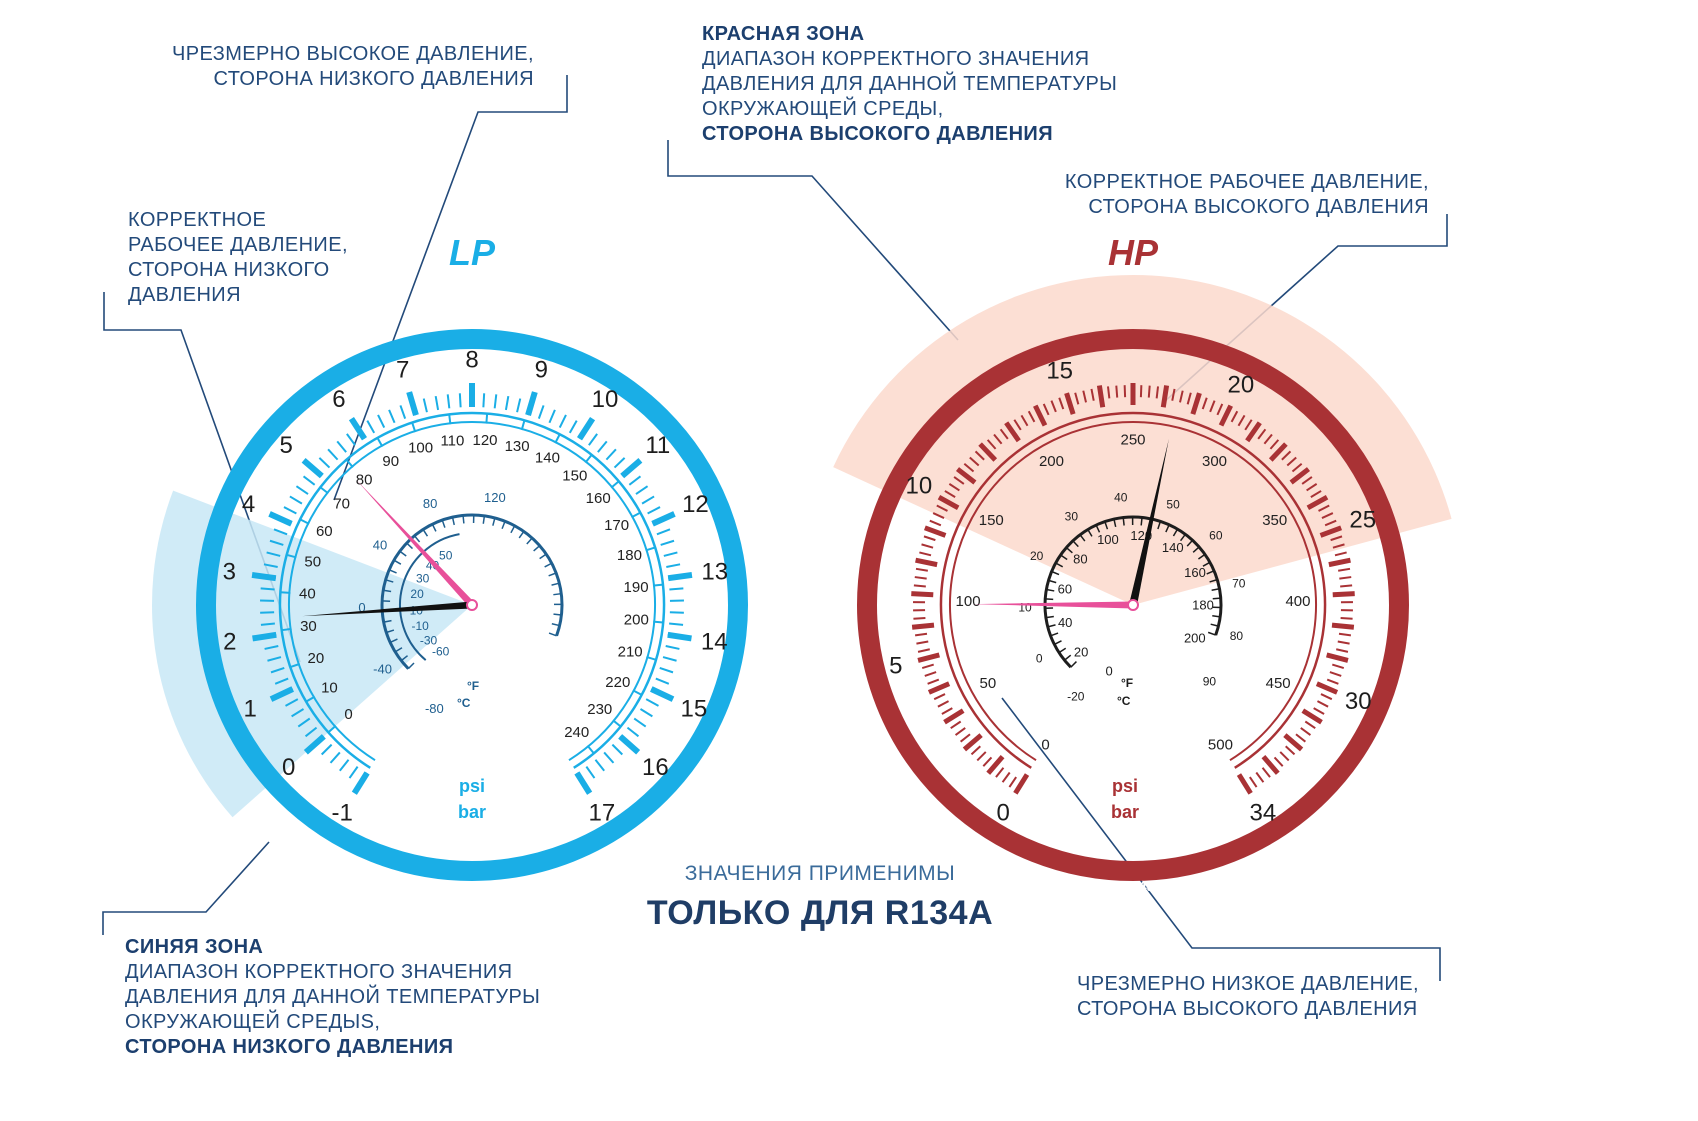 The image size is (1698, 1121). What do you see at coordinates (1214, 461) in the screenshot?
I see `hp-psi-label: 300` at bounding box center [1214, 461].